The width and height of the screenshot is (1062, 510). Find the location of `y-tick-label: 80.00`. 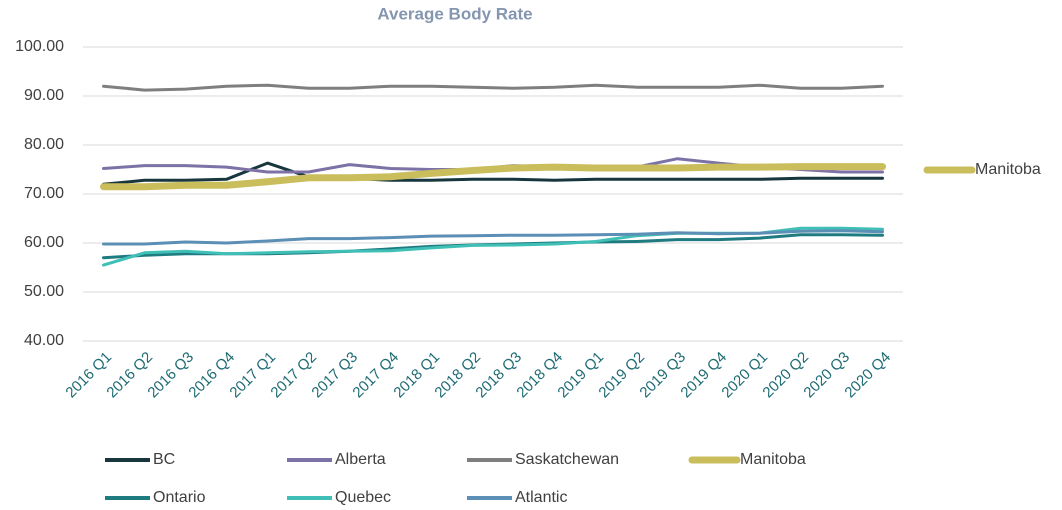

y-tick-label: 80.00 is located at coordinates (44, 144).